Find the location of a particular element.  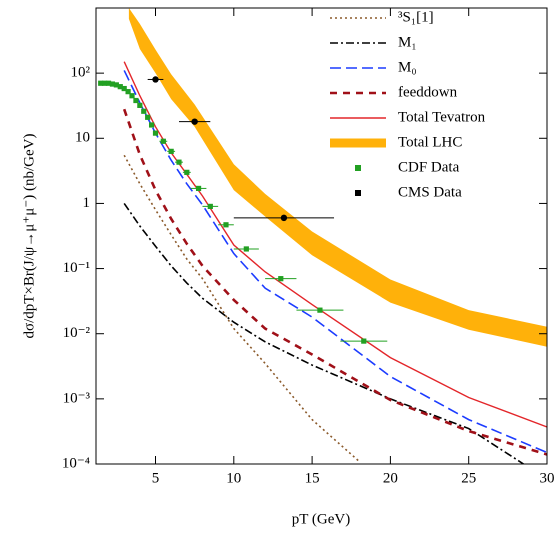

x-tick-label: 20 is located at coordinates (390, 478).